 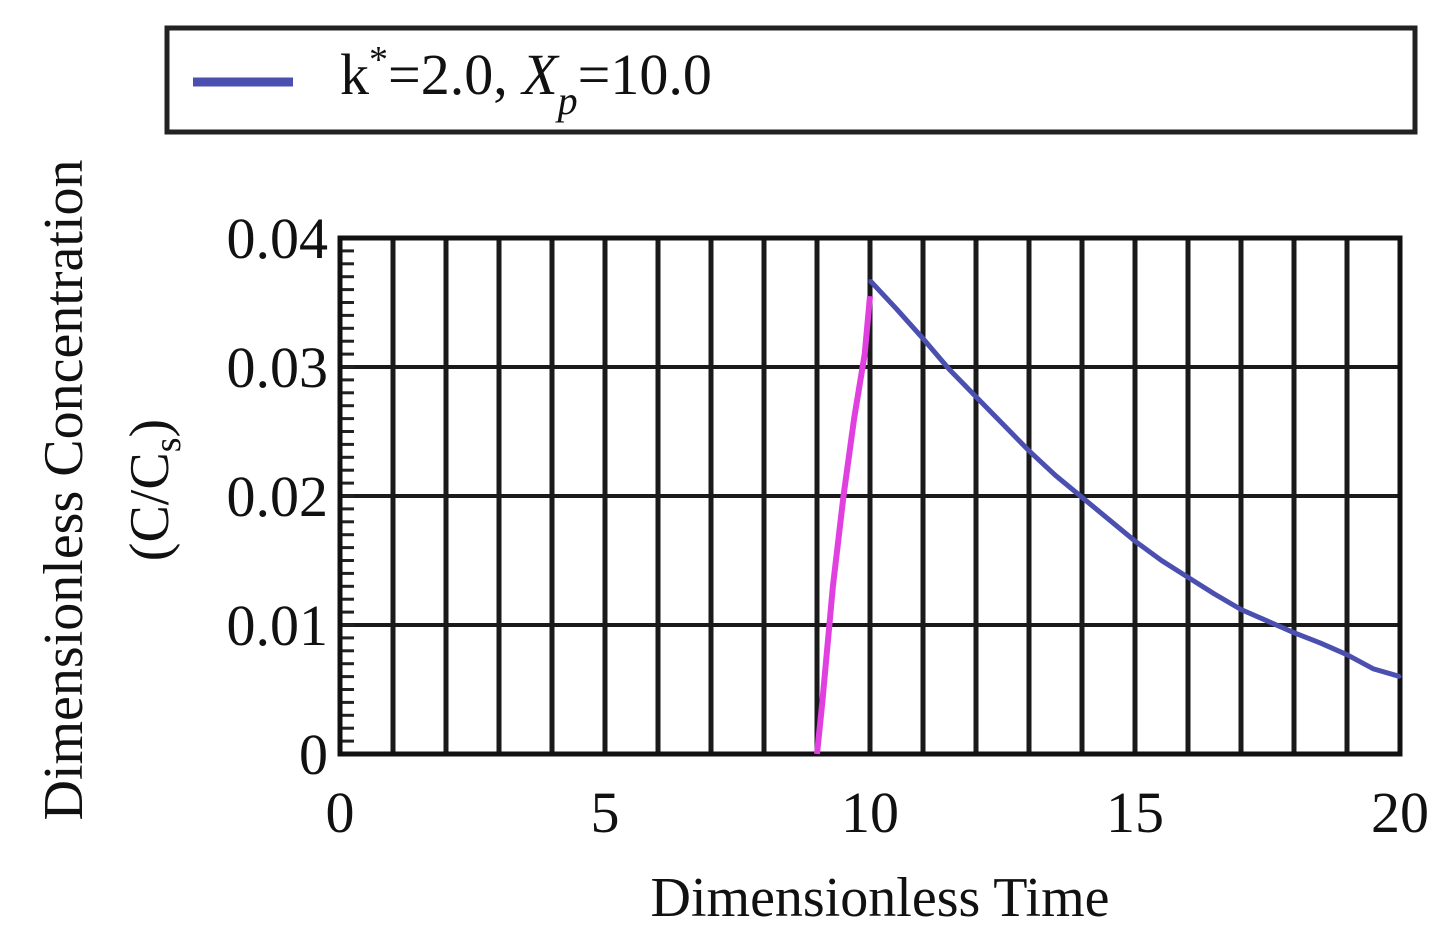 What do you see at coordinates (340, 812) in the screenshot?
I see `x-tick-label: 0` at bounding box center [340, 812].